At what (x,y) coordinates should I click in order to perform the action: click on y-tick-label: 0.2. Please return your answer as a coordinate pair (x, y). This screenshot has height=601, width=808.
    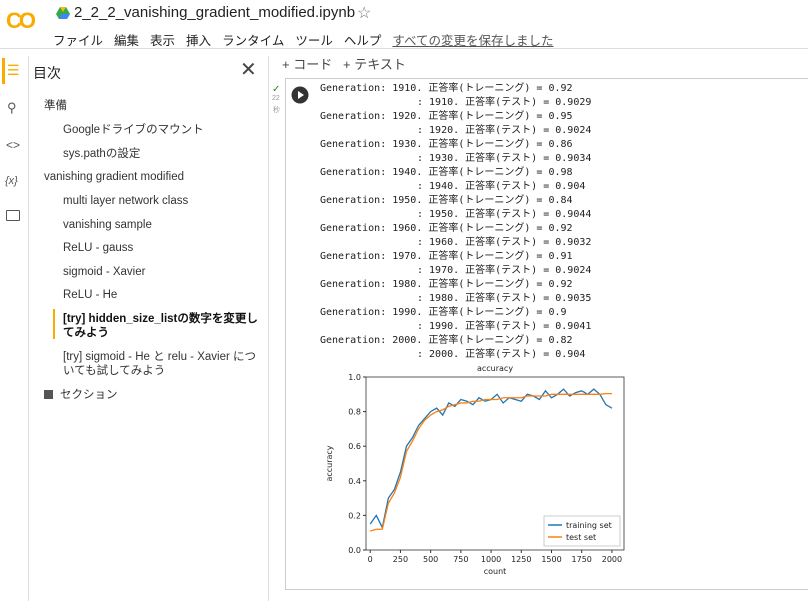
    Looking at the image, I should click on (354, 515).